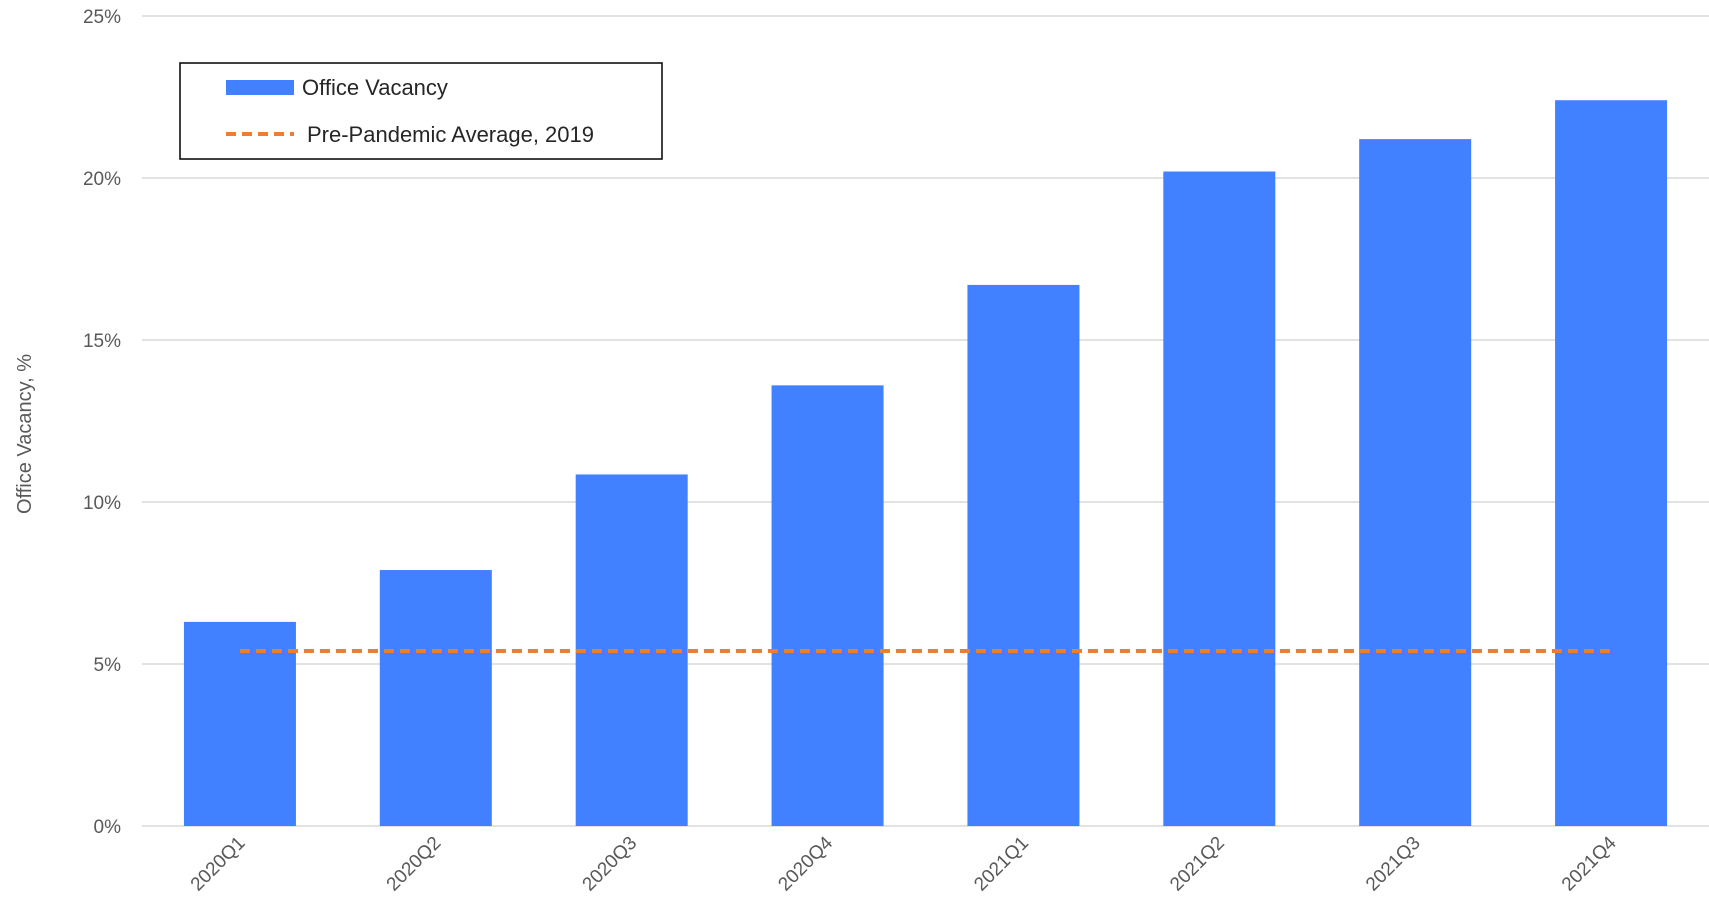 This screenshot has width=1709, height=918. What do you see at coordinates (414, 864) in the screenshot?
I see `x-tick-label: 2020Q2` at bounding box center [414, 864].